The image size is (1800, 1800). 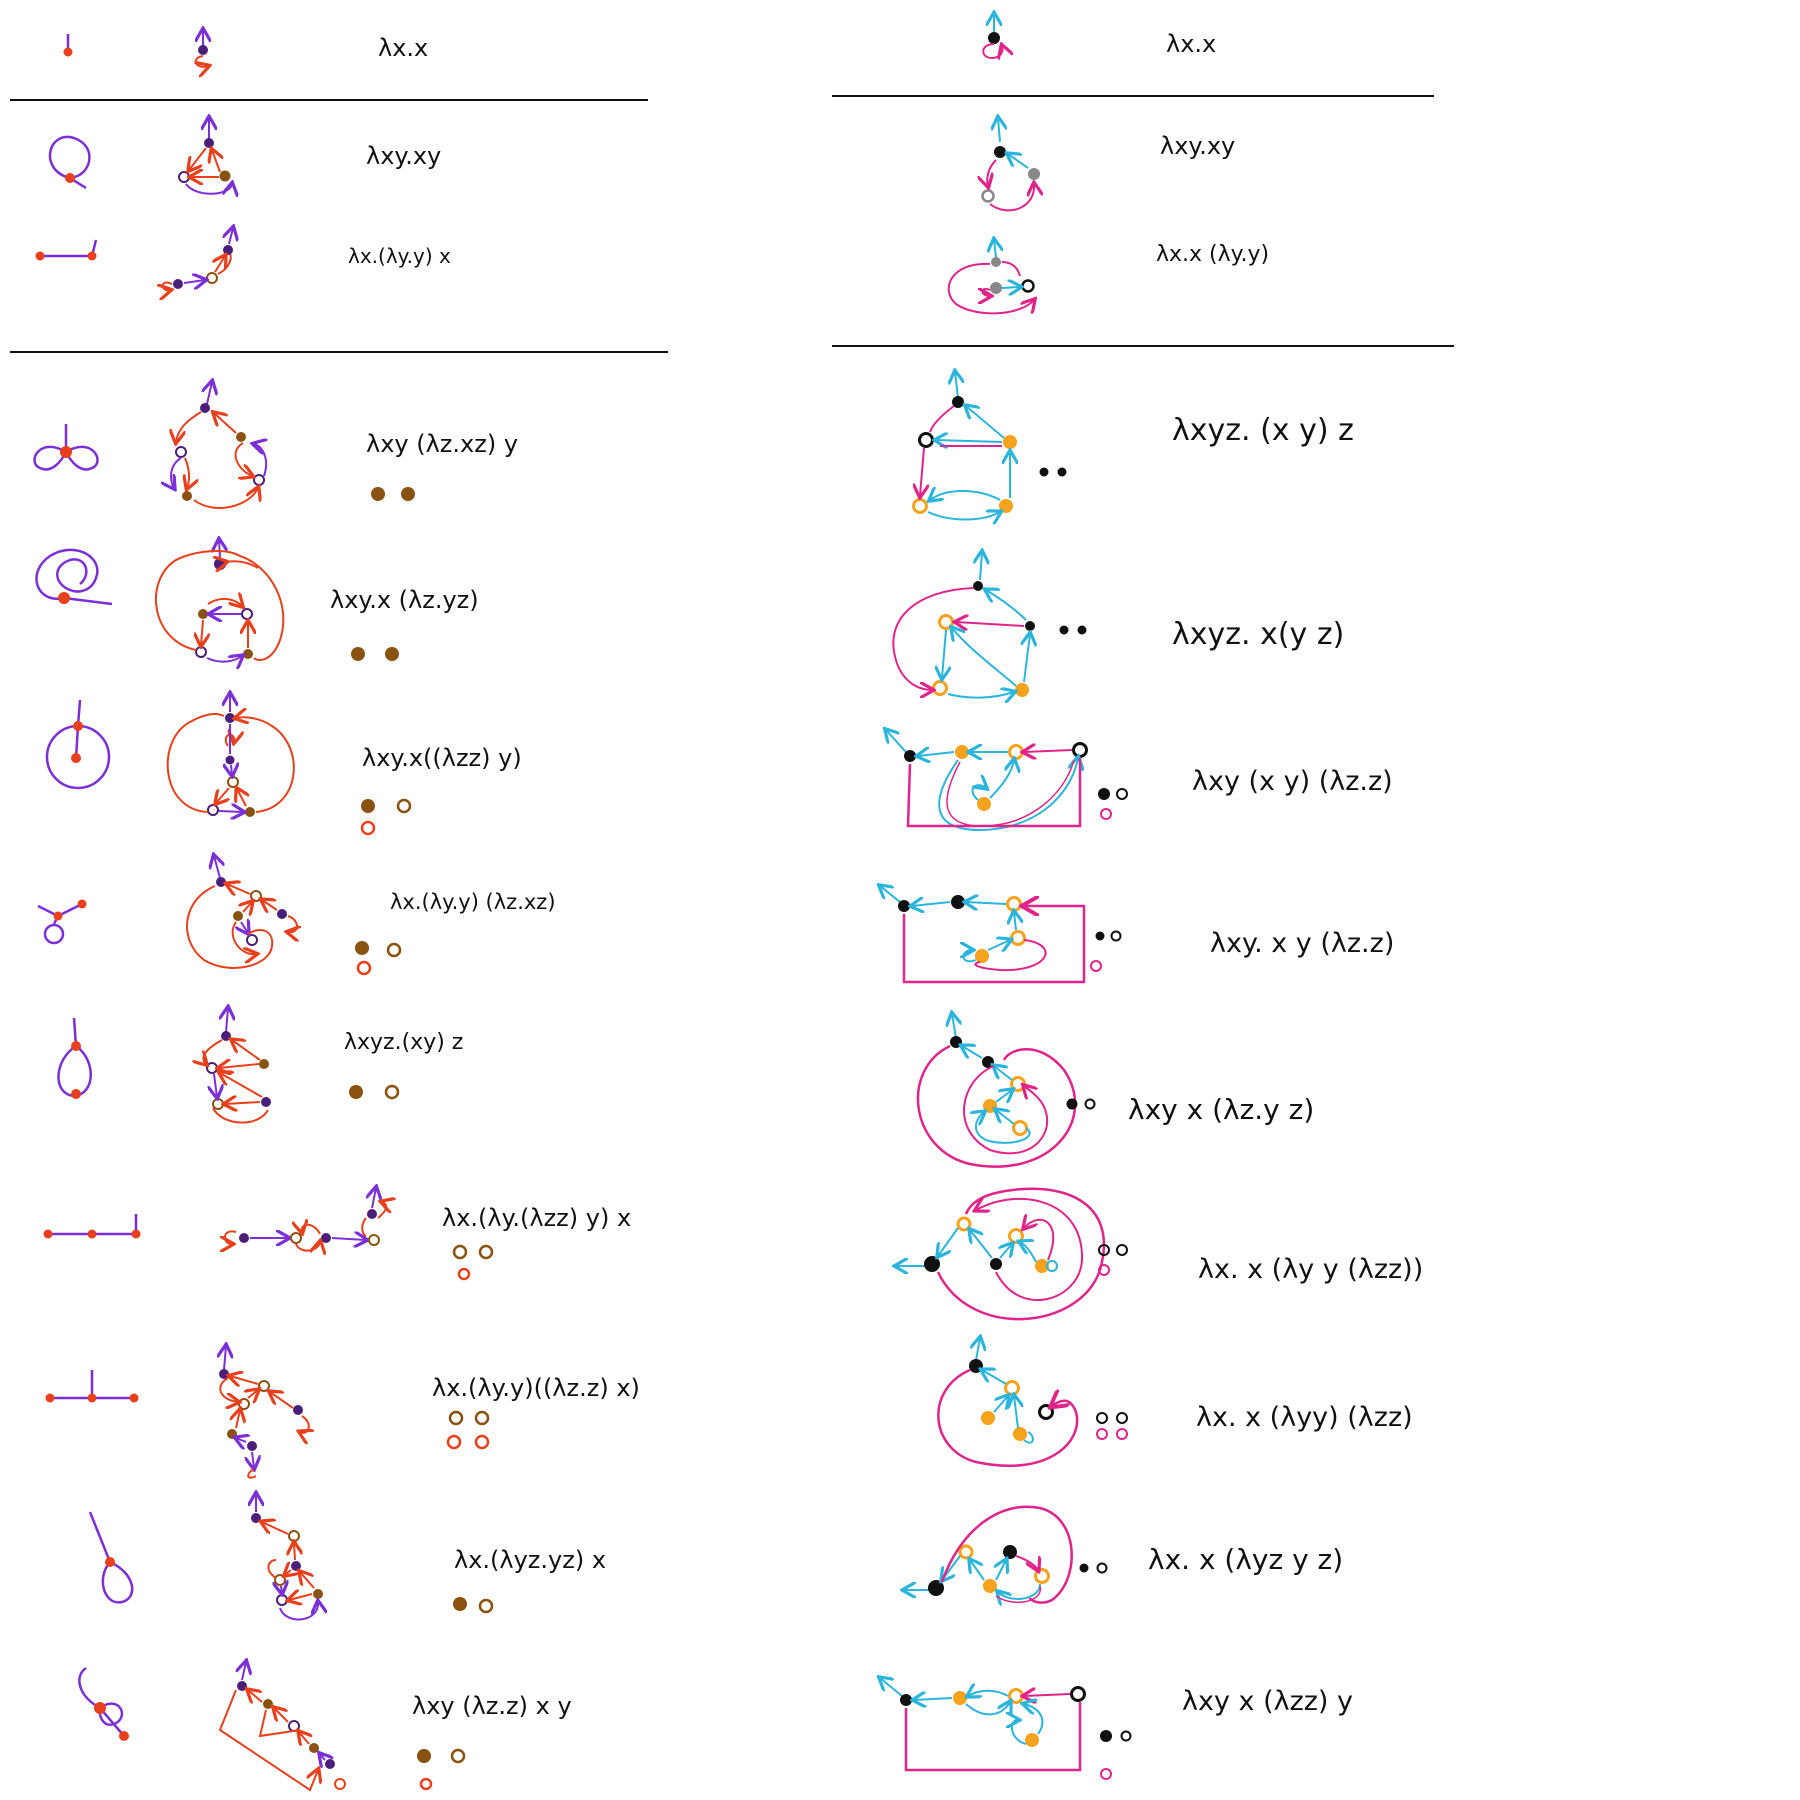 I want to click on right-term-4: λxyz. (x y) z, so click(x=1263, y=430).